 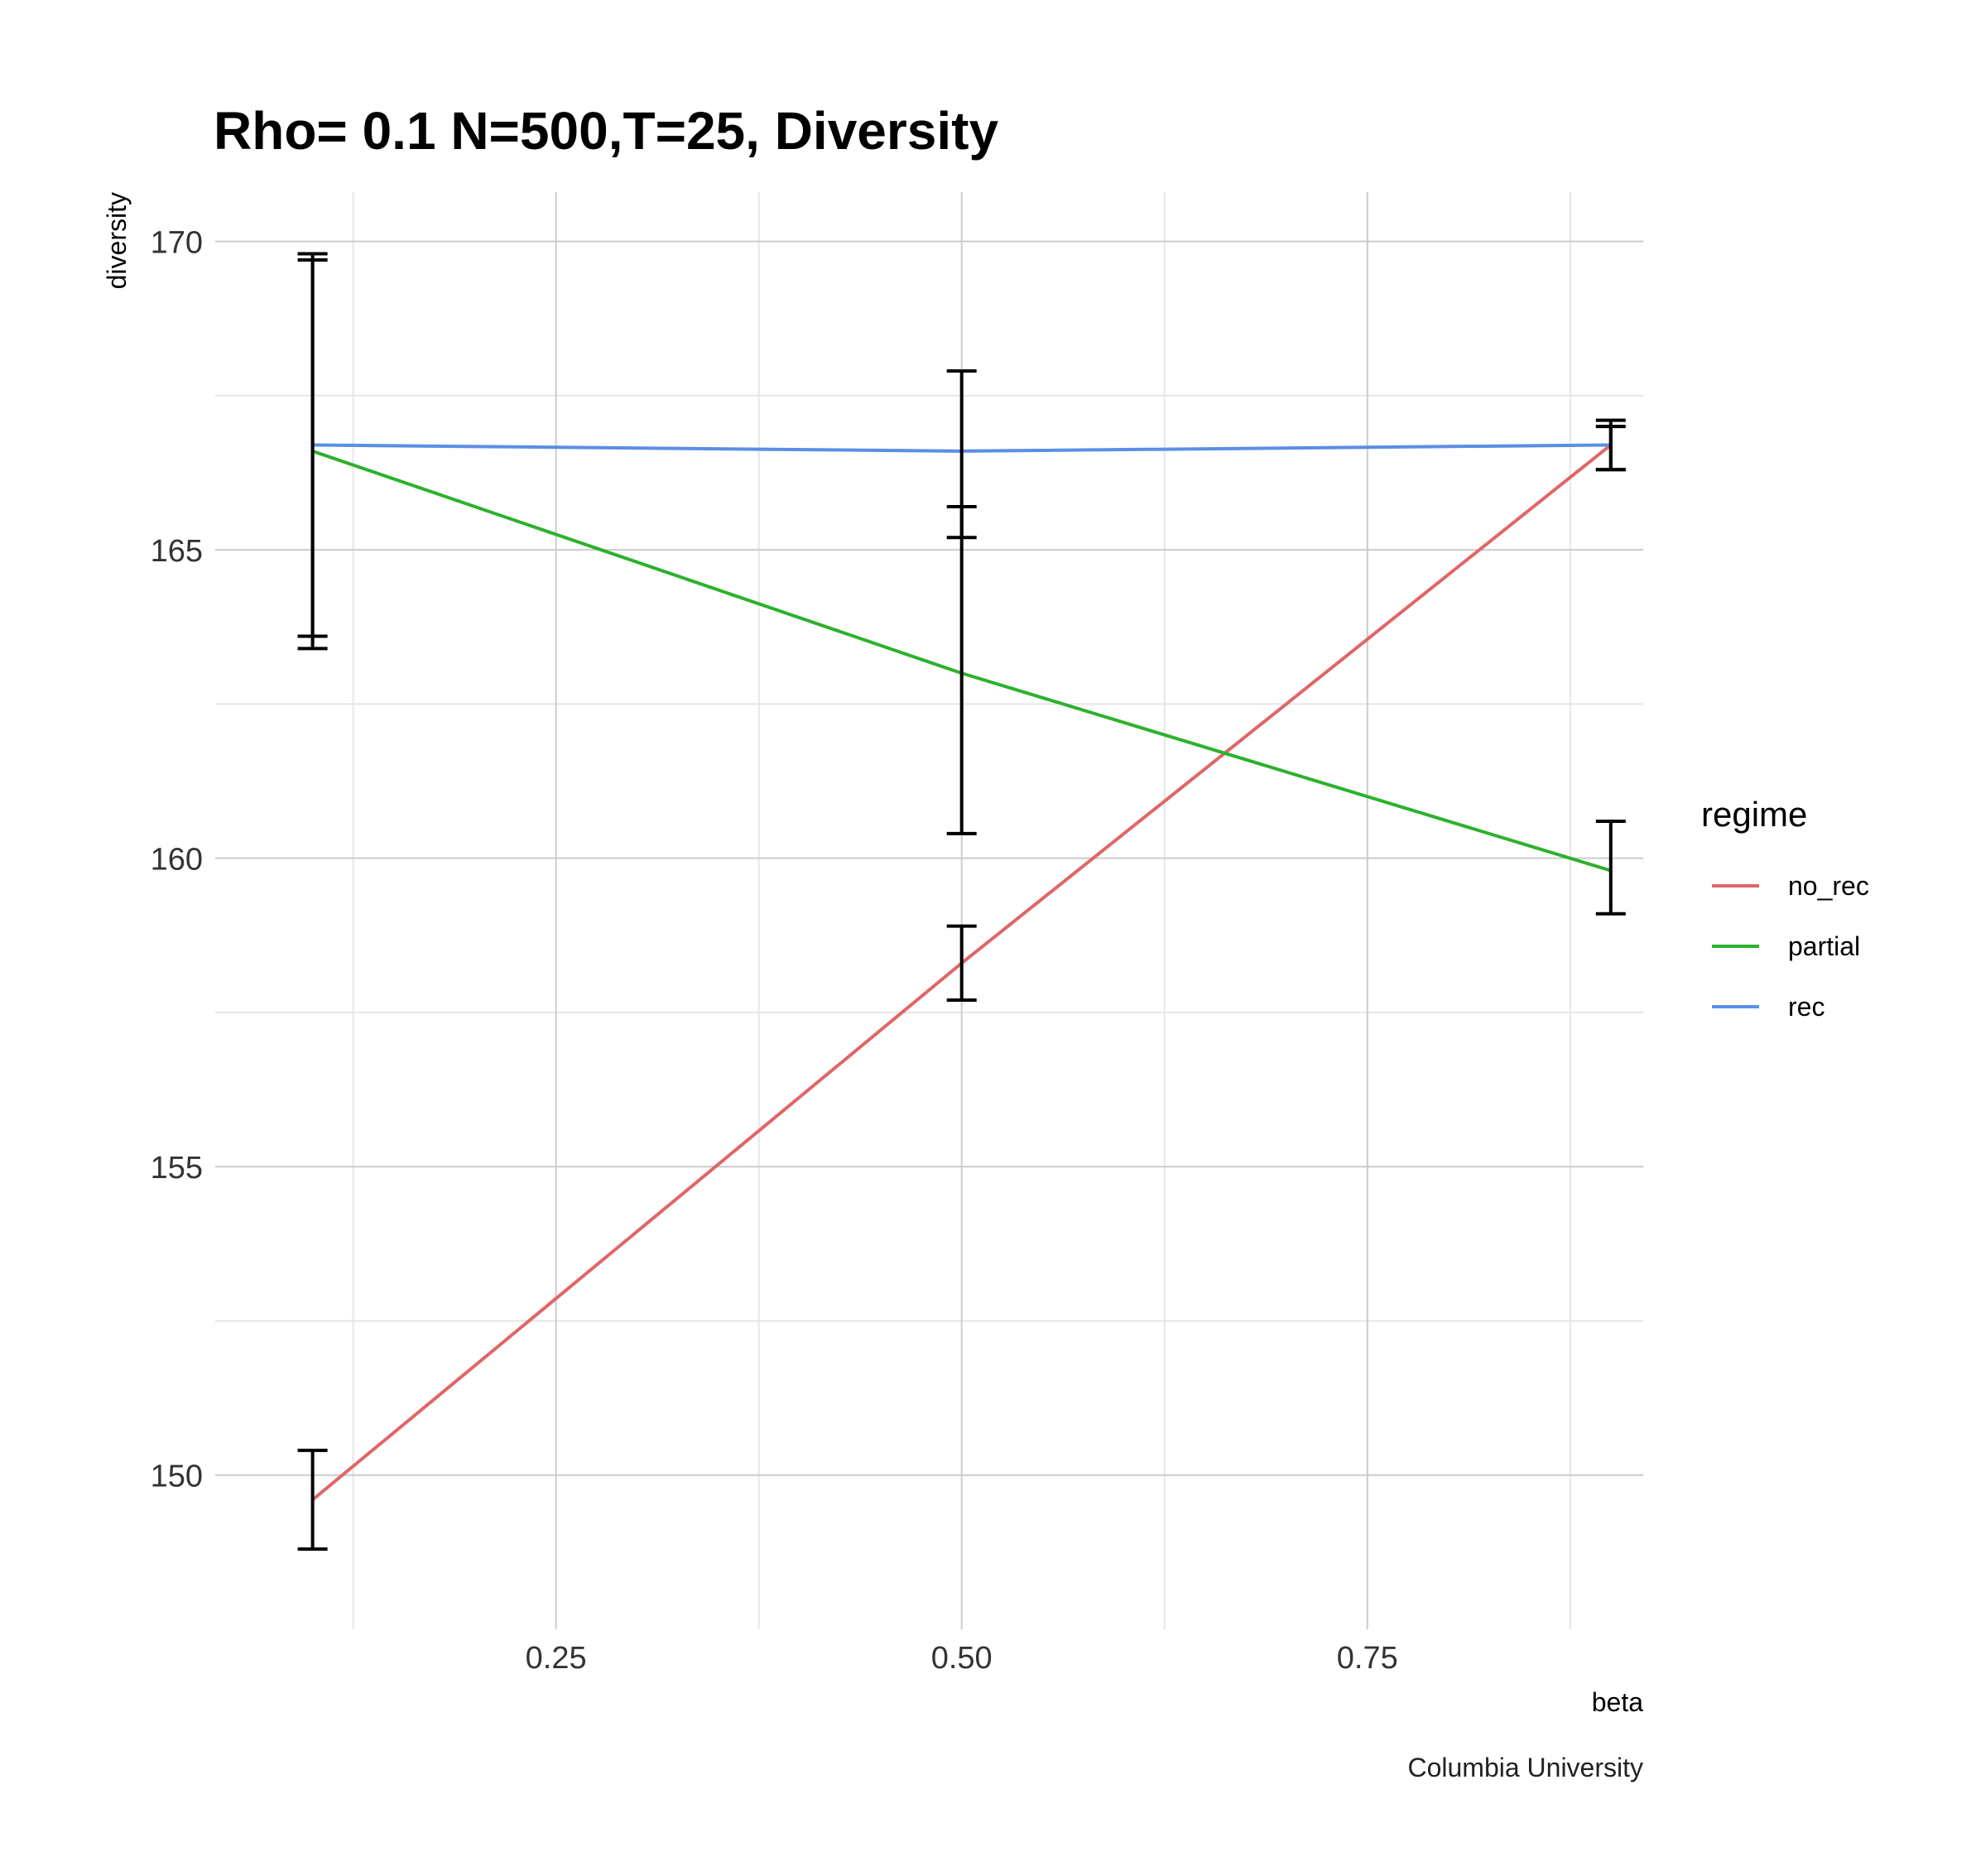 I want to click on x-tick-label: 0.25, so click(x=556, y=1659).